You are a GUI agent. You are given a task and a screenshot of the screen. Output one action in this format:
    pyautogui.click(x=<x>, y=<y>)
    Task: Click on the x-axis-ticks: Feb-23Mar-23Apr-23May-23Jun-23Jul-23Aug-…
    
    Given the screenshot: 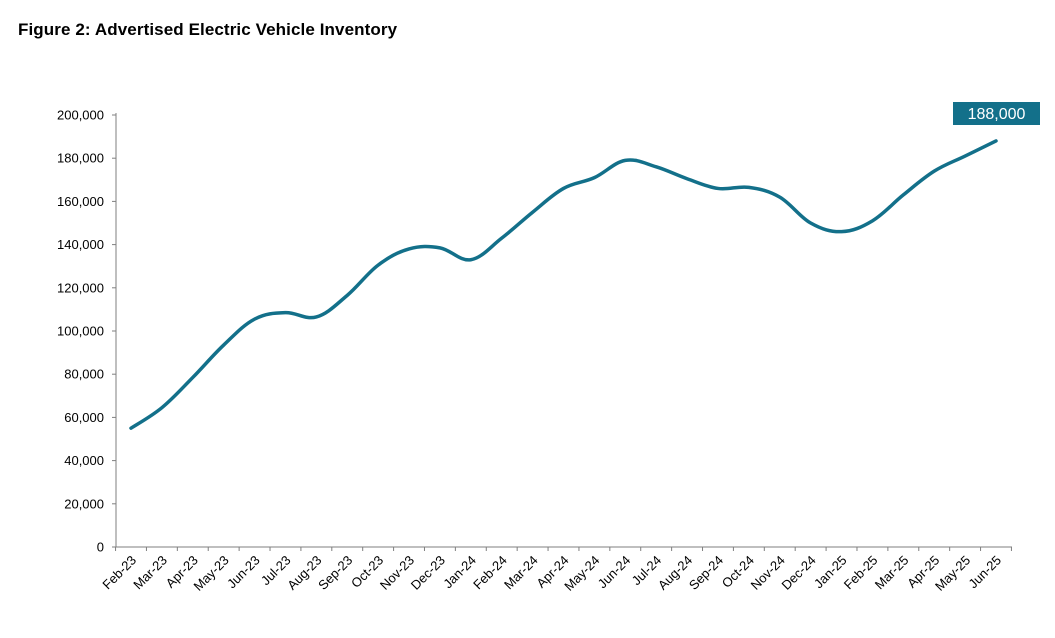 What is the action you would take?
    pyautogui.click(x=555, y=570)
    